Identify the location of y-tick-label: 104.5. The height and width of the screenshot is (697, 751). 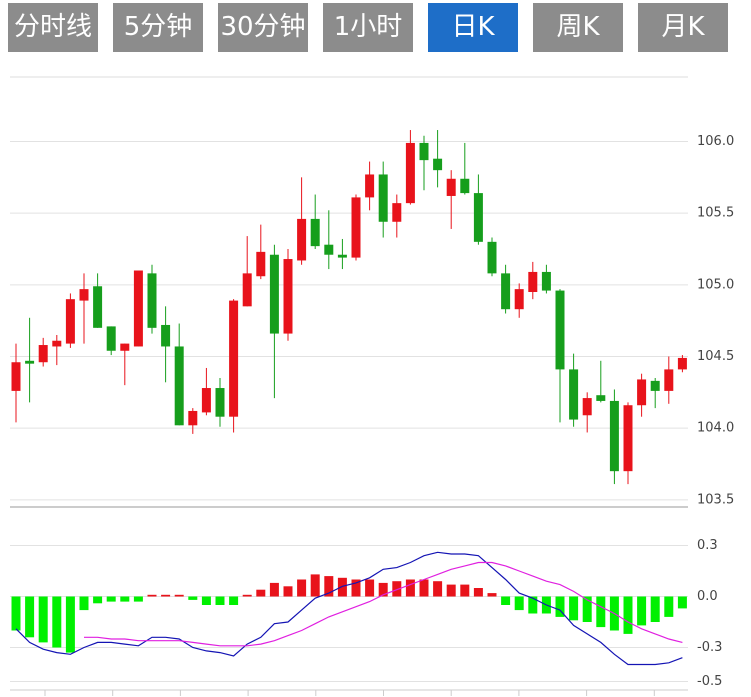
(715, 356).